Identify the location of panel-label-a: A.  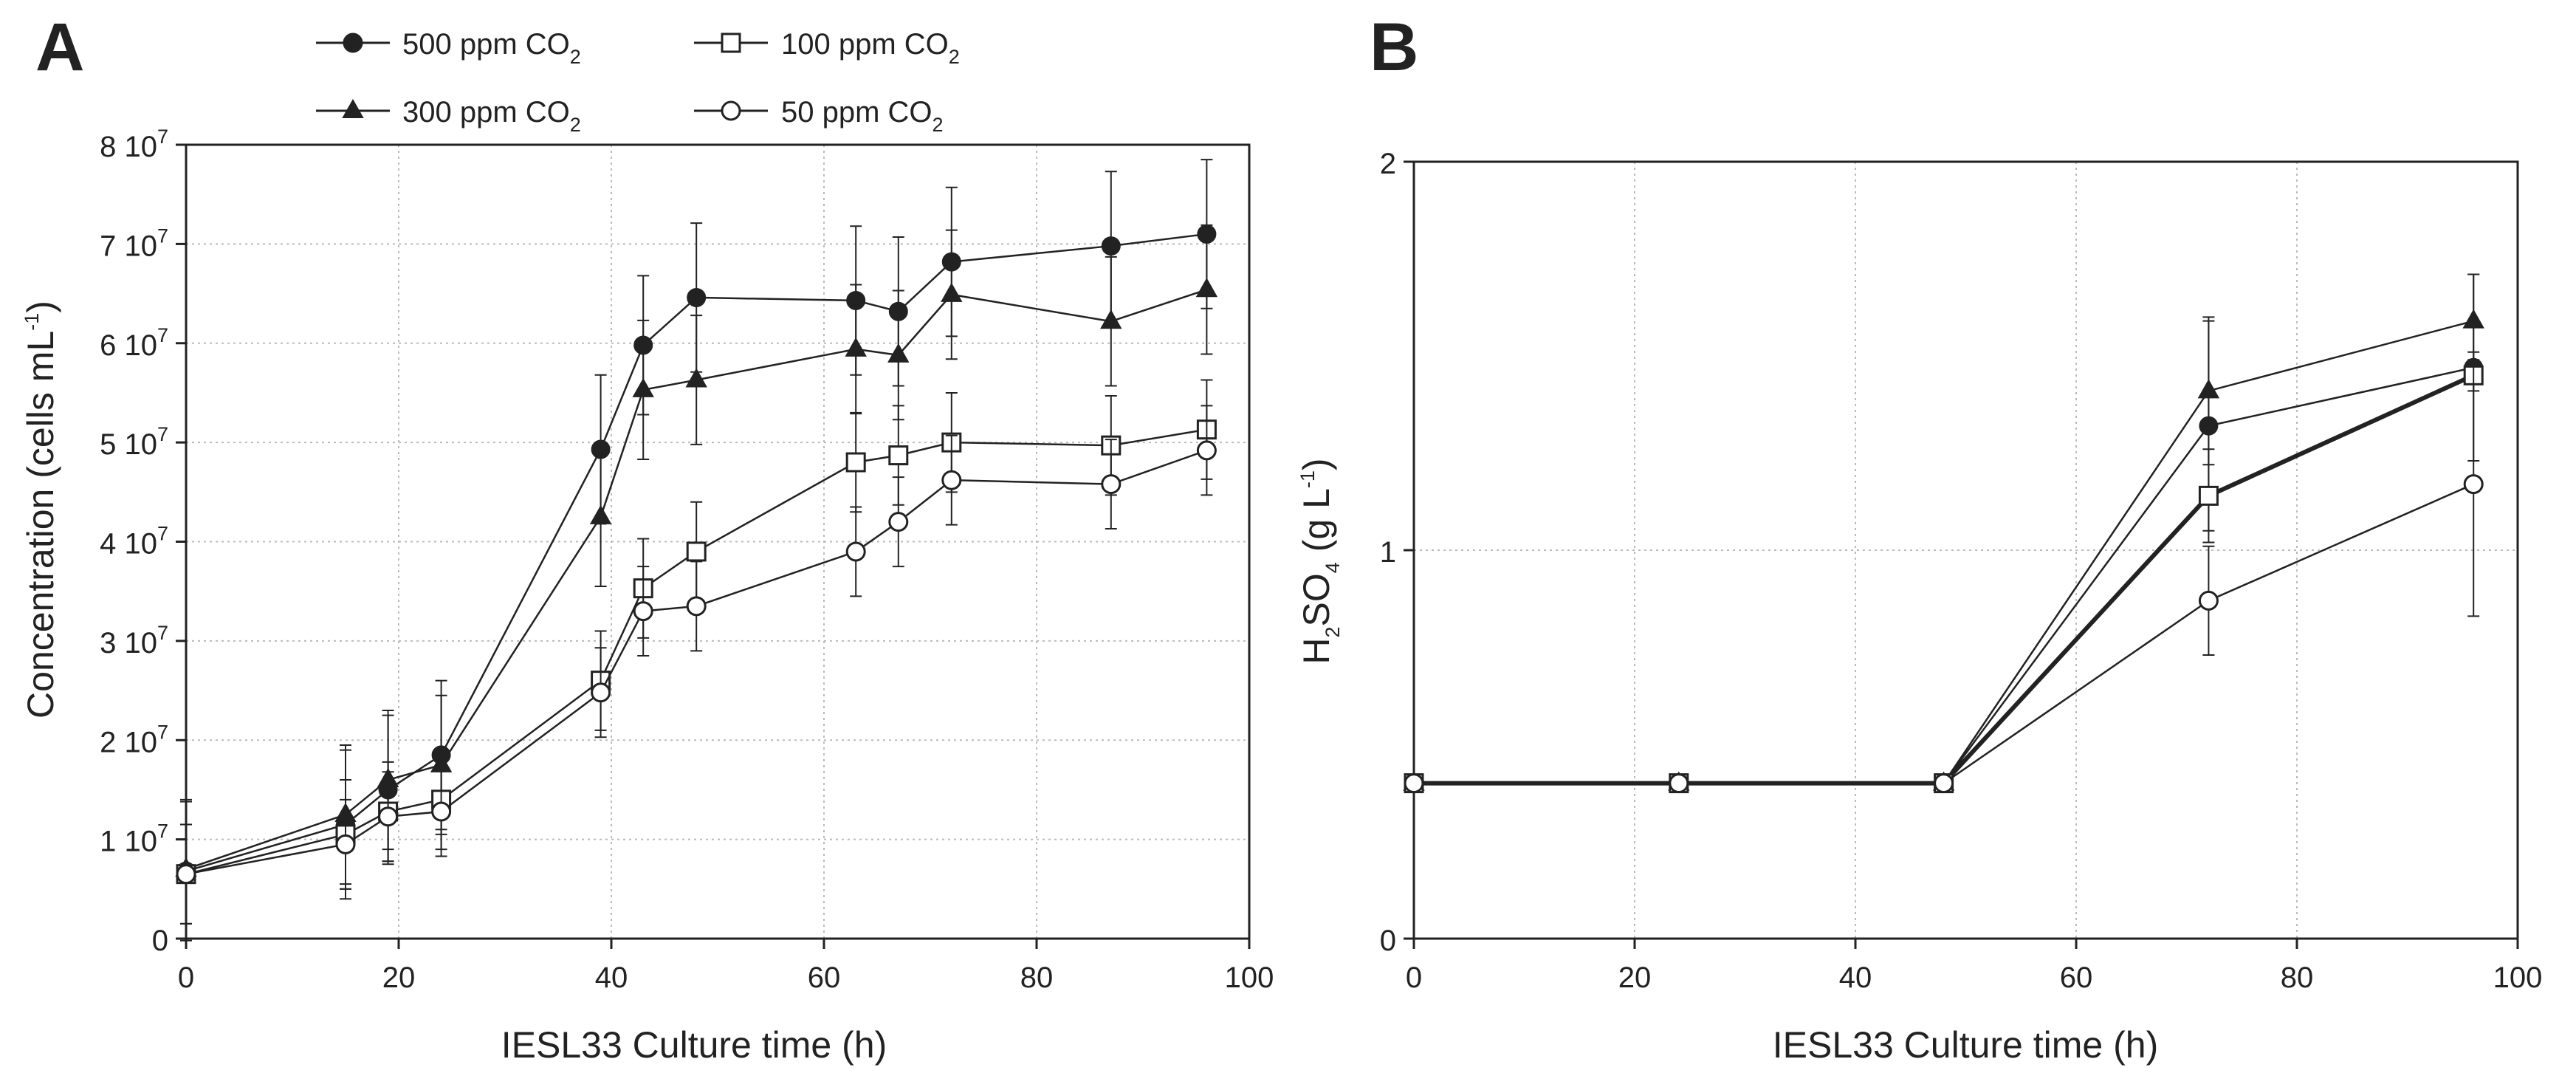
(59, 47).